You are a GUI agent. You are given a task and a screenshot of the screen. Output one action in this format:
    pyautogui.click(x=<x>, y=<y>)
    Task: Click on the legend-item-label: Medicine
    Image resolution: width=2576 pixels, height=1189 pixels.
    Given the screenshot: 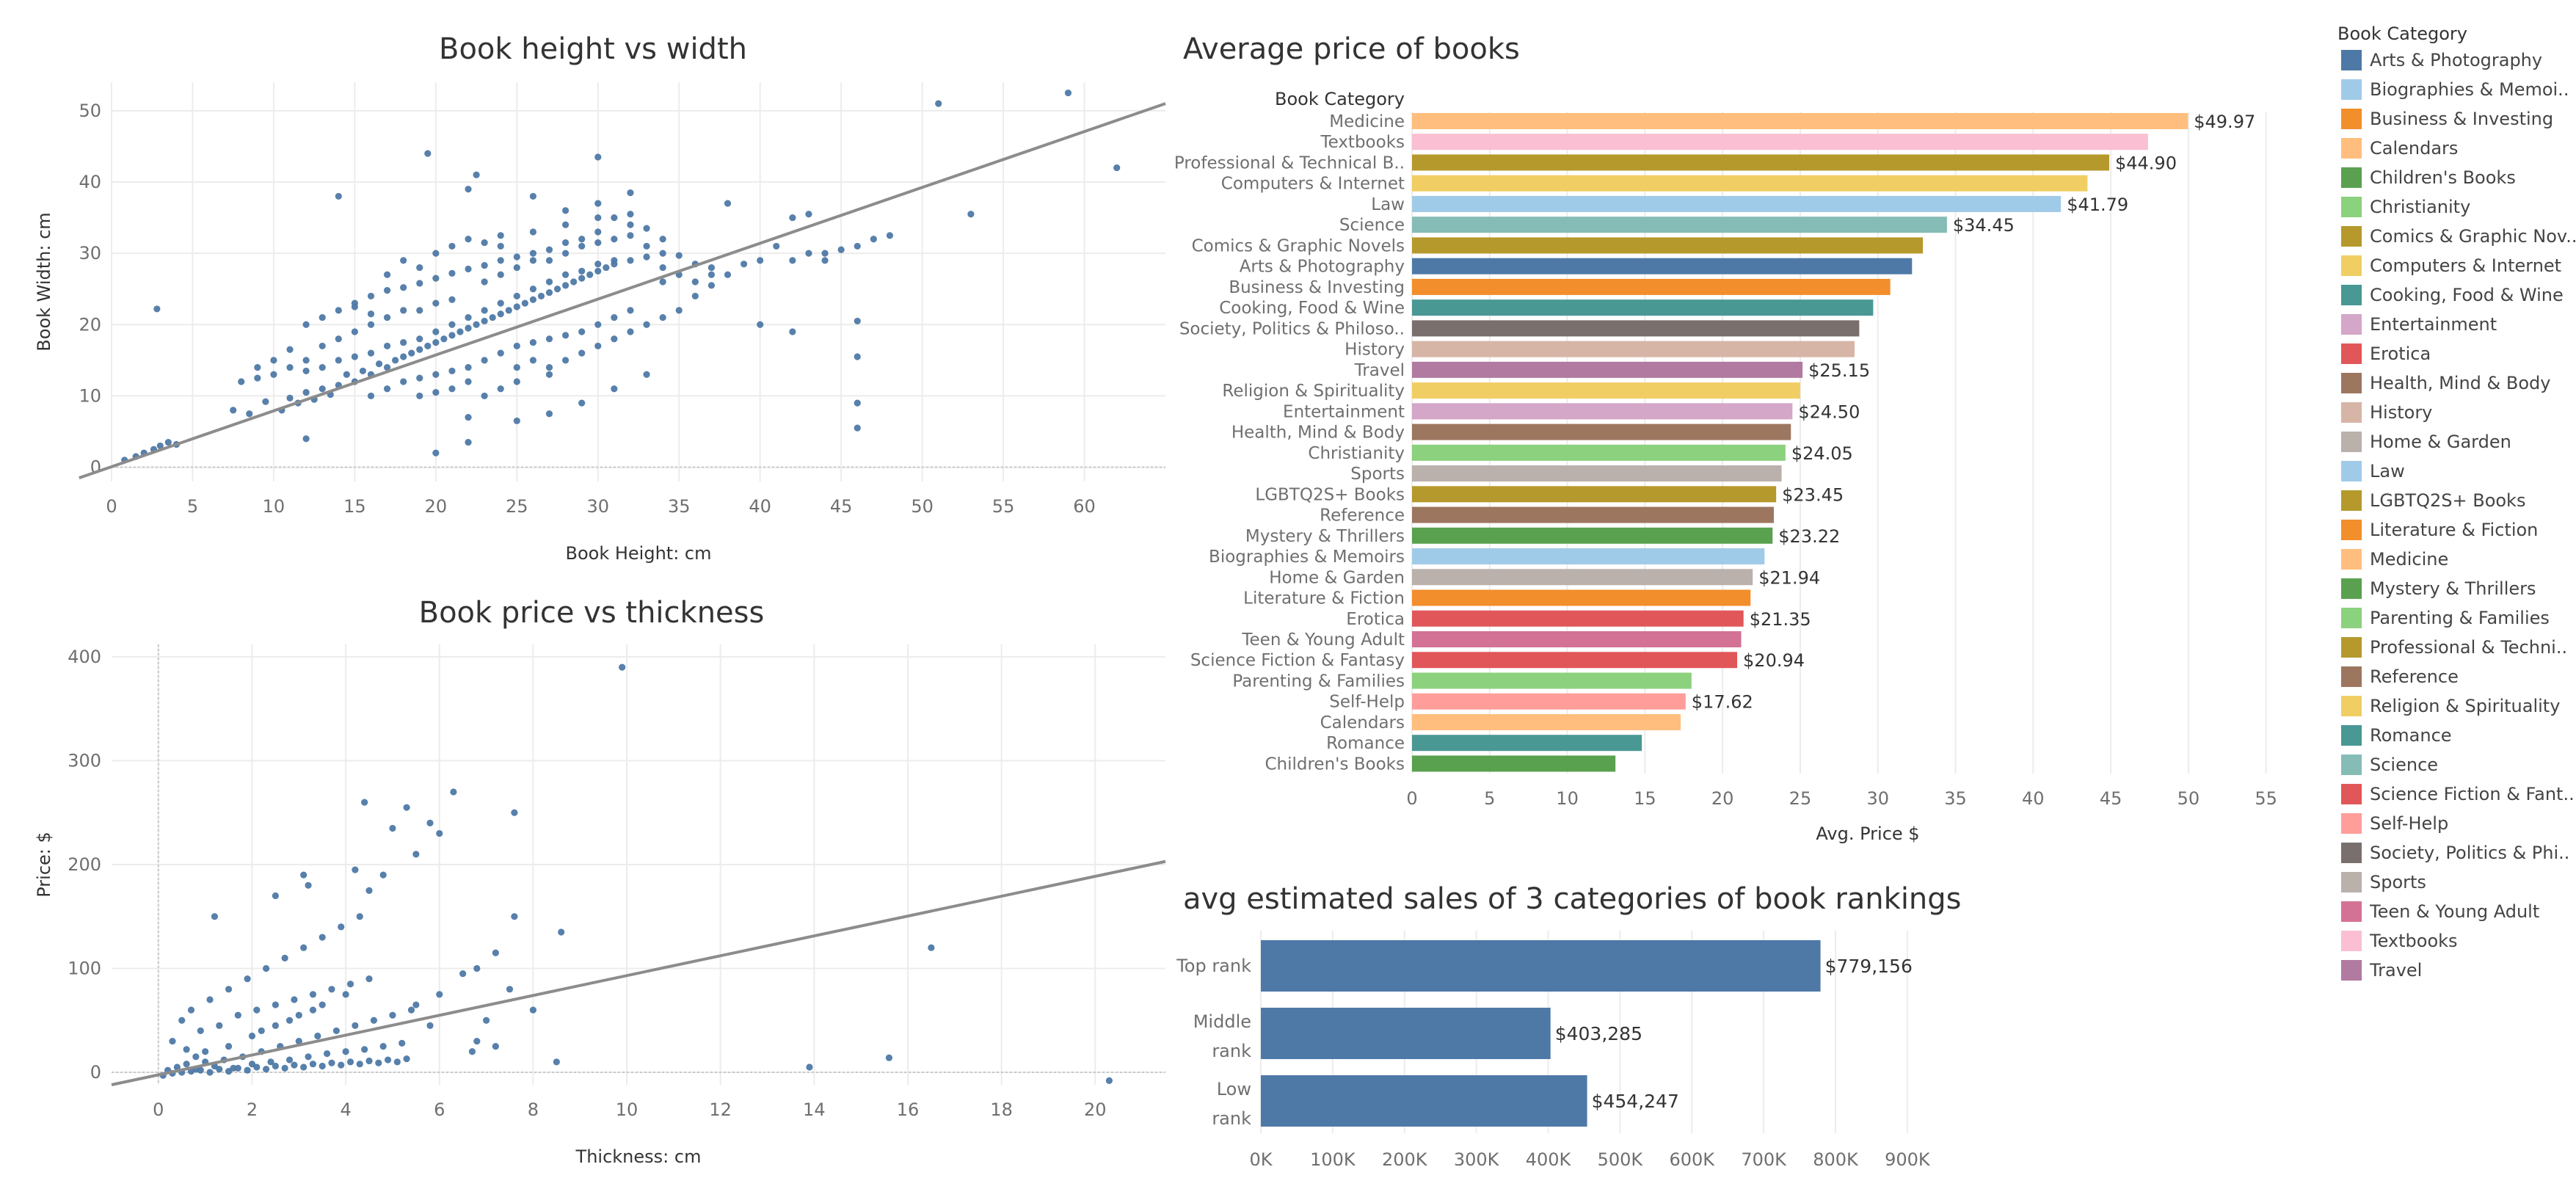 What is the action you would take?
    pyautogui.click(x=2409, y=559)
    